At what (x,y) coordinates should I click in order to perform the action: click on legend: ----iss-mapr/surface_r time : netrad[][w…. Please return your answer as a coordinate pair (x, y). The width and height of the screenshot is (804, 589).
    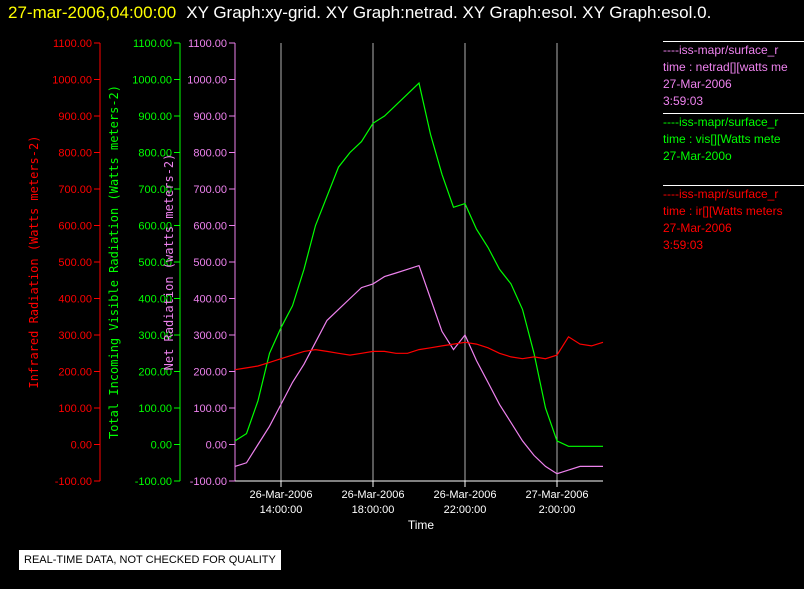
    Looking at the image, I should click on (733, 150).